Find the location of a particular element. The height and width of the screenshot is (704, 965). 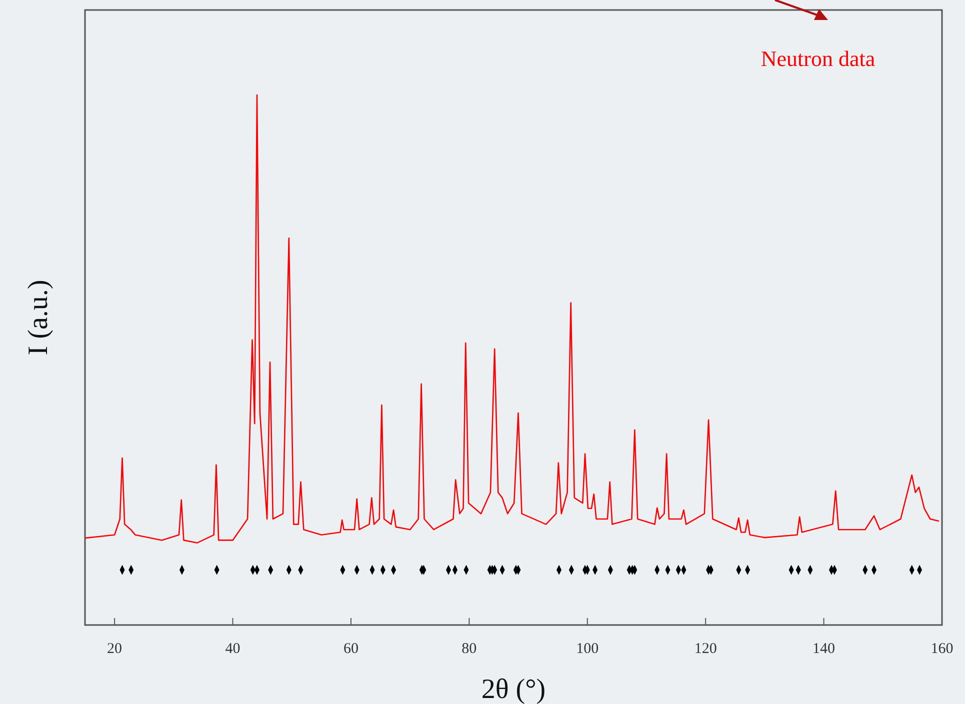

x-tick-label: 140 is located at coordinates (824, 649).